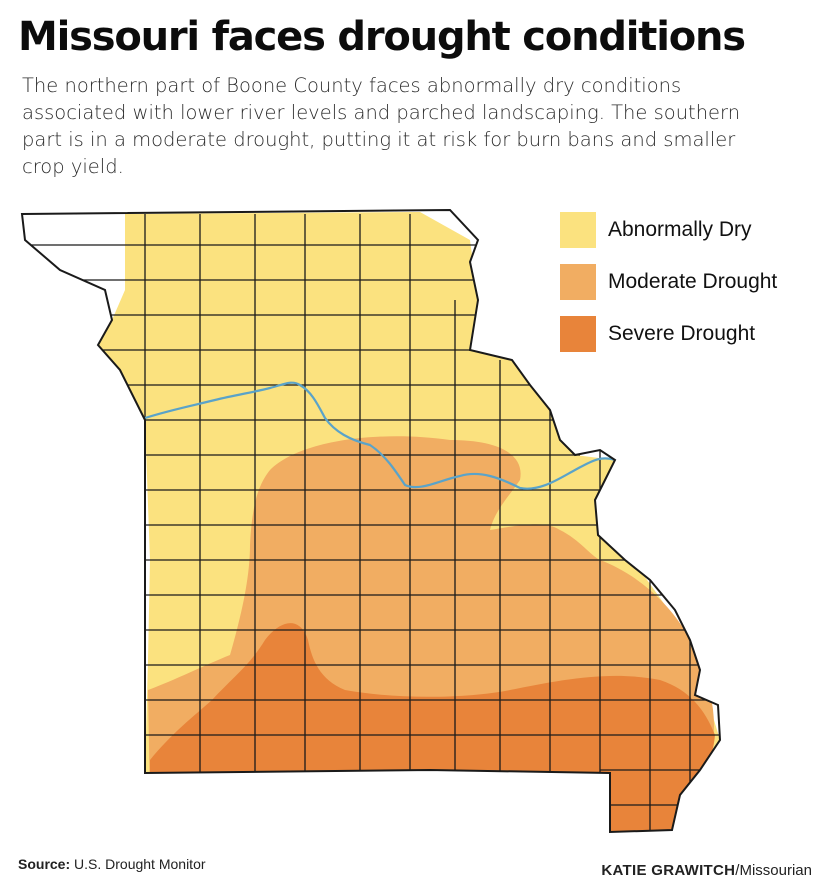  Describe the element at coordinates (773, 870) in the screenshot. I see `credit-org: /Missourian` at that location.